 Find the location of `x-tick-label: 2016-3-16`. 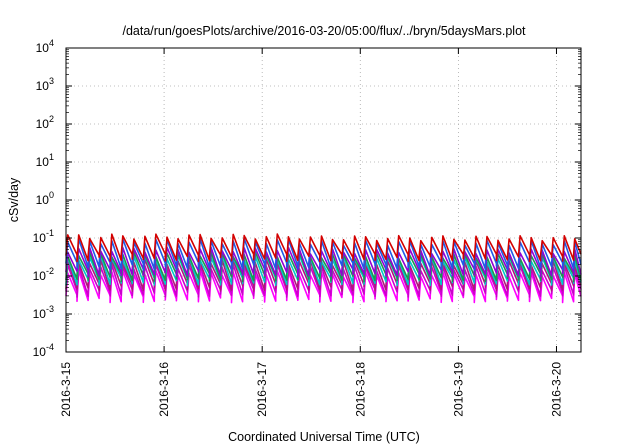

x-tick-label: 2016-3-16 is located at coordinates (164, 389).